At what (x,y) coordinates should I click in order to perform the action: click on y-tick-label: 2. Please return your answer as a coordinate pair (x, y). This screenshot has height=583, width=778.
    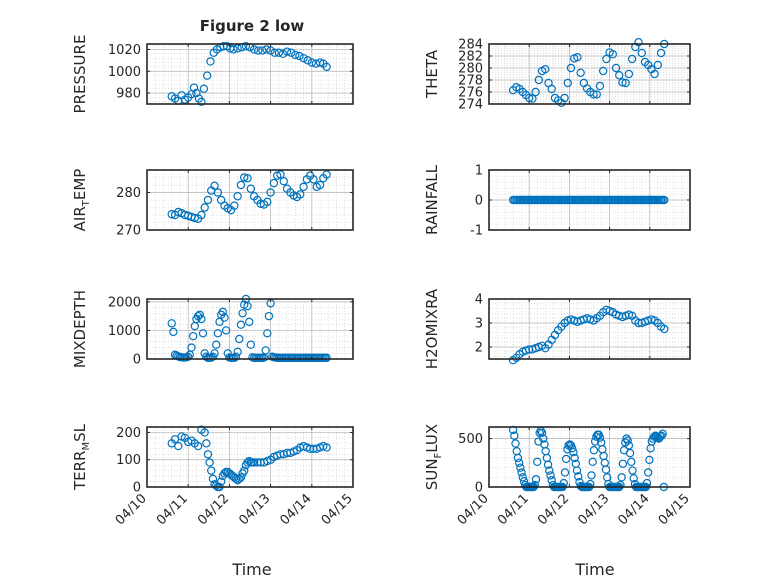
    Looking at the image, I should click on (479, 348).